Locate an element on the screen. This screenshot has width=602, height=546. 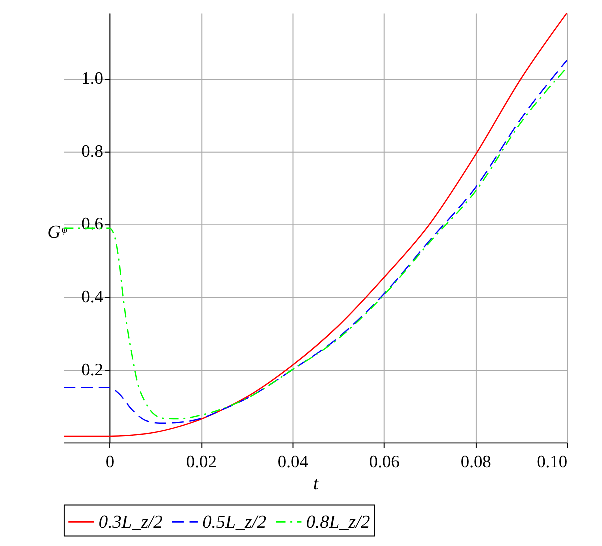
x-tick-label: 0.02 is located at coordinates (201, 461).